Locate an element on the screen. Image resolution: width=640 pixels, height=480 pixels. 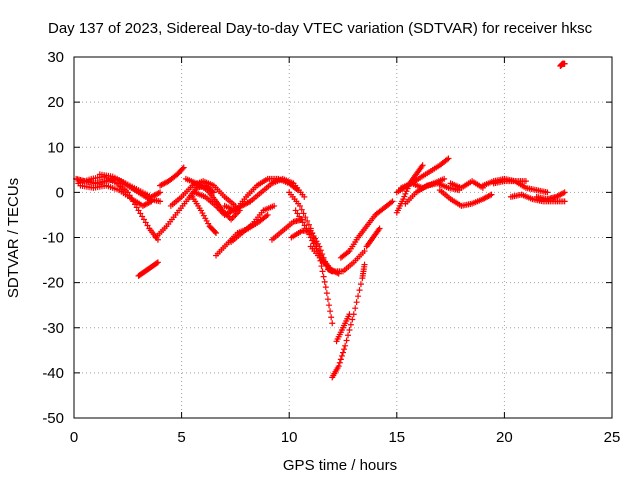
series-sat-h is located at coordinates (203, 193).